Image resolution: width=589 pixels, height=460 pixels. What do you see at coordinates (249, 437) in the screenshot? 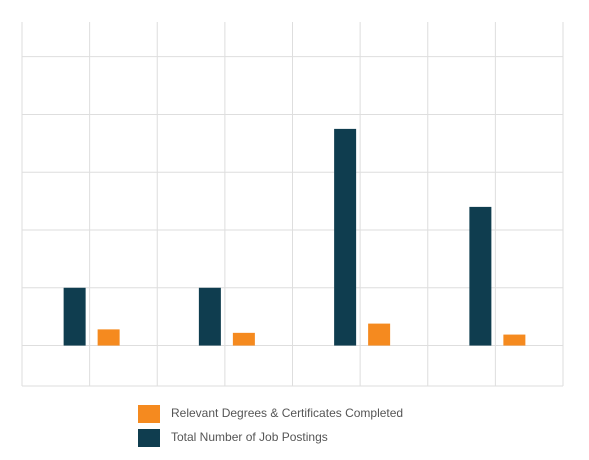
I see `legend-label: Total Number of Job Postings` at bounding box center [249, 437].